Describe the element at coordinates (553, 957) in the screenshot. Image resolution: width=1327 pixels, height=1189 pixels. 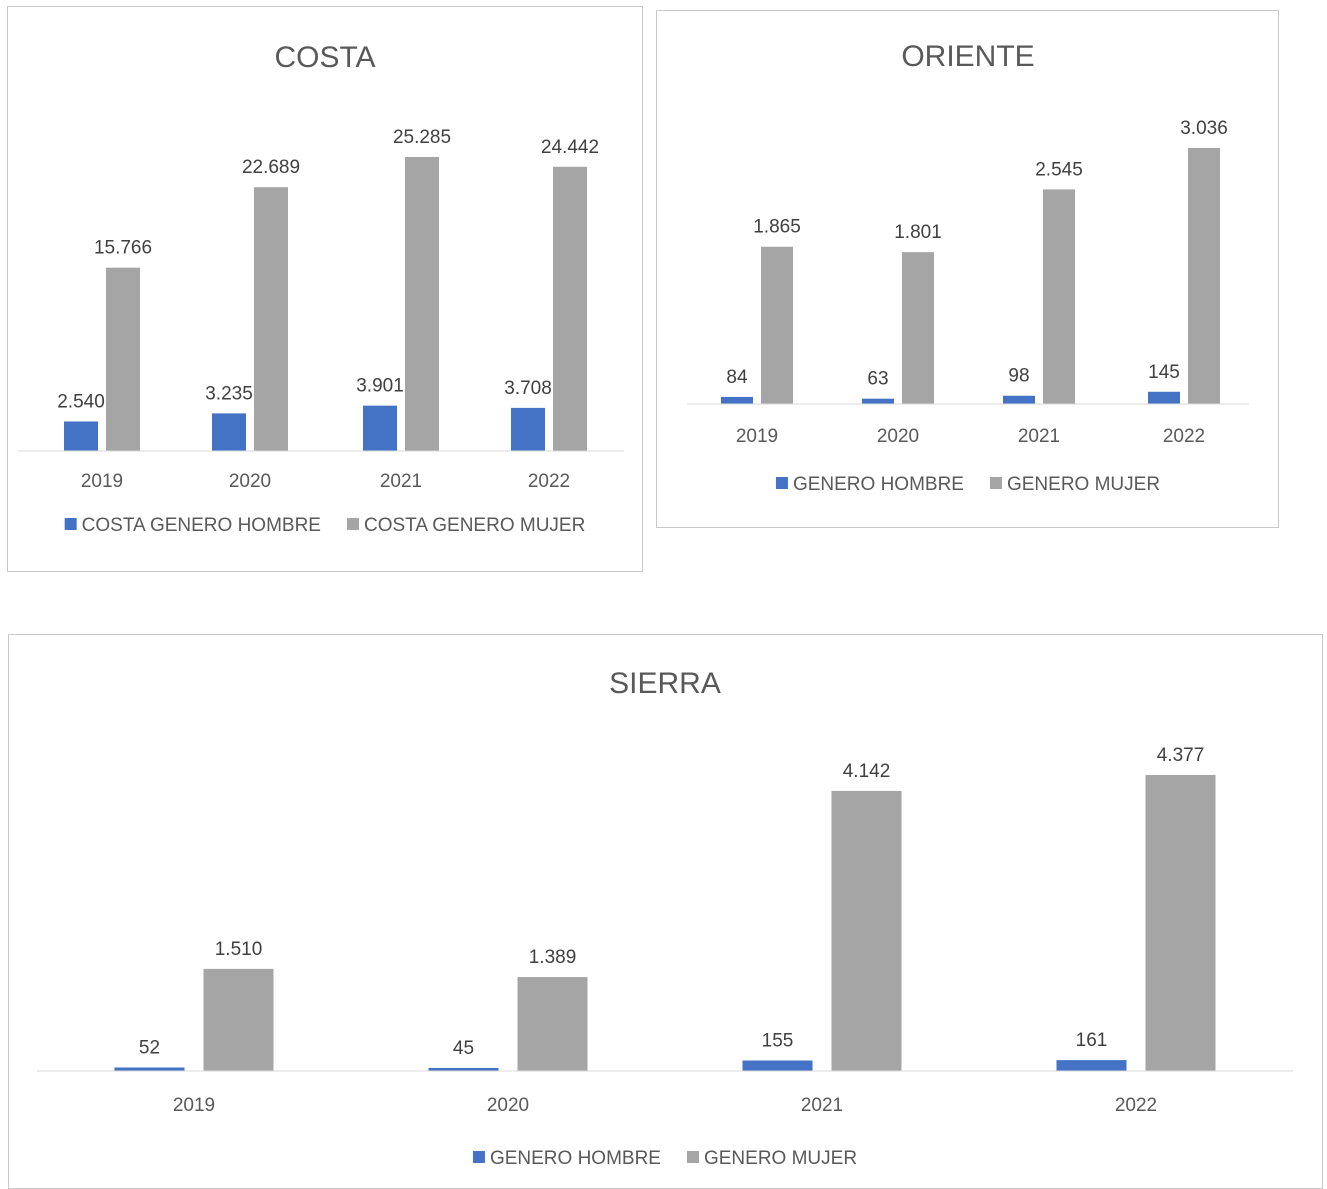
I see `data-label: 1.389` at that location.